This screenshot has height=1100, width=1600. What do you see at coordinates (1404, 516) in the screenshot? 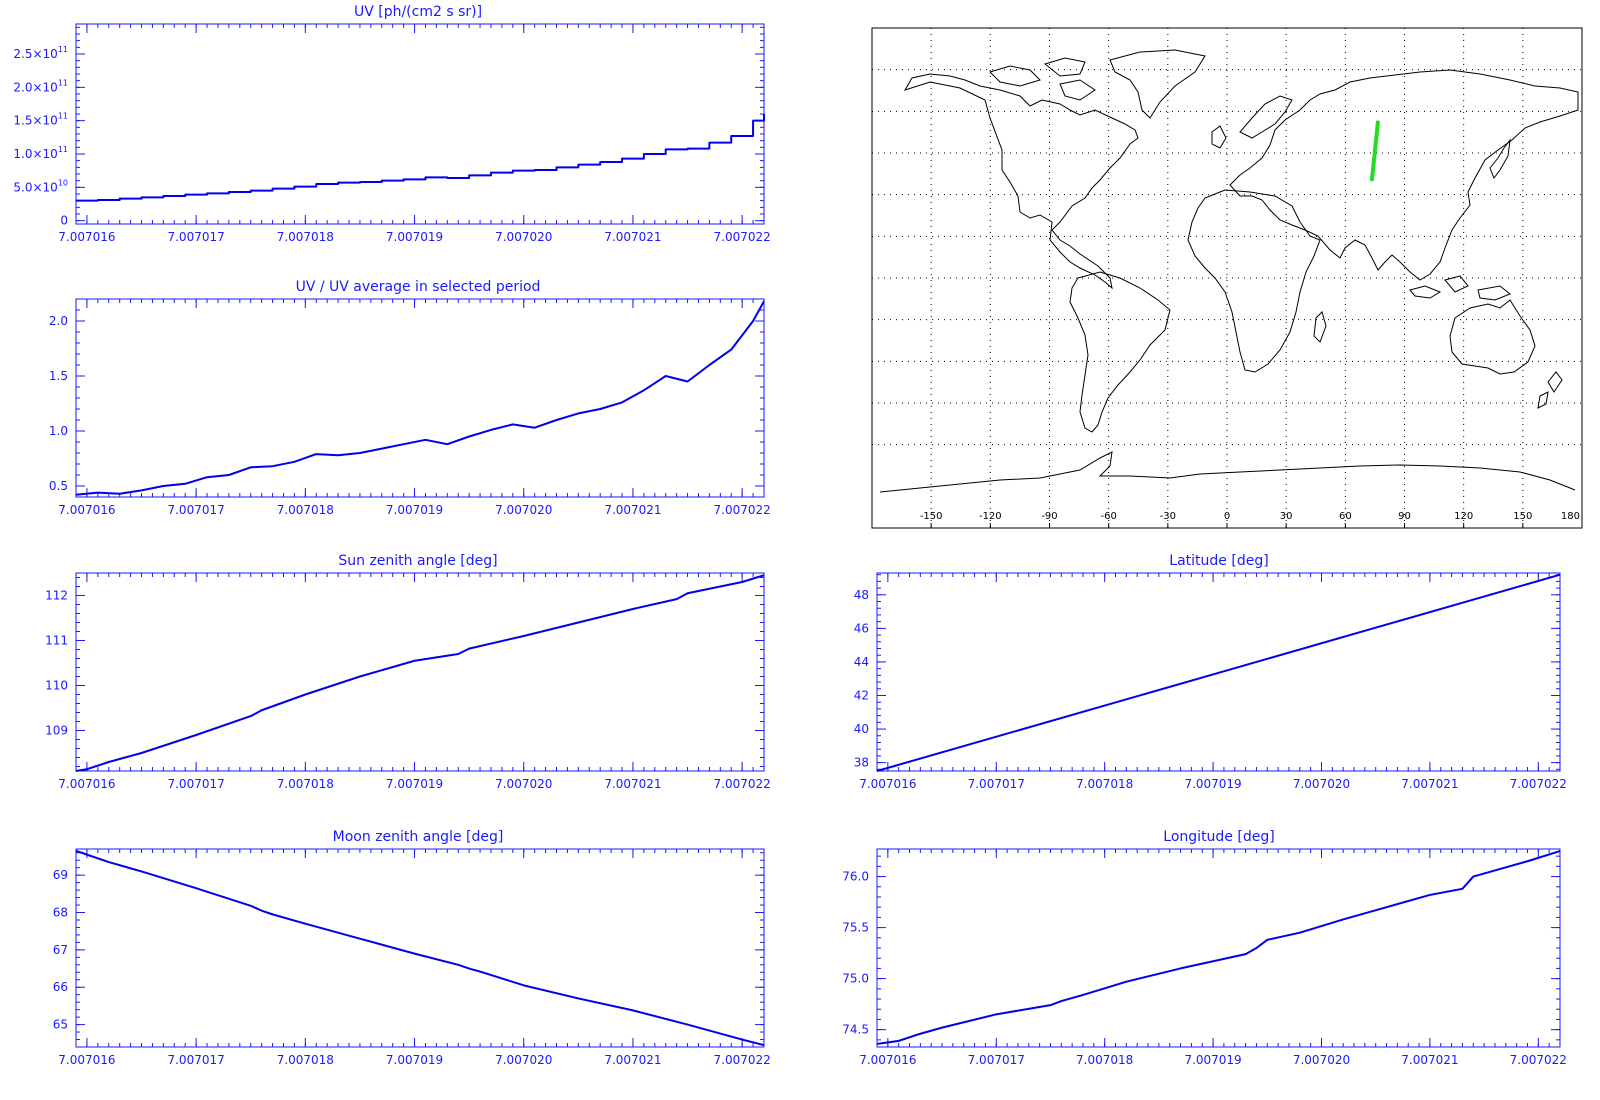
I see `map-tick-label: 90` at bounding box center [1404, 516].